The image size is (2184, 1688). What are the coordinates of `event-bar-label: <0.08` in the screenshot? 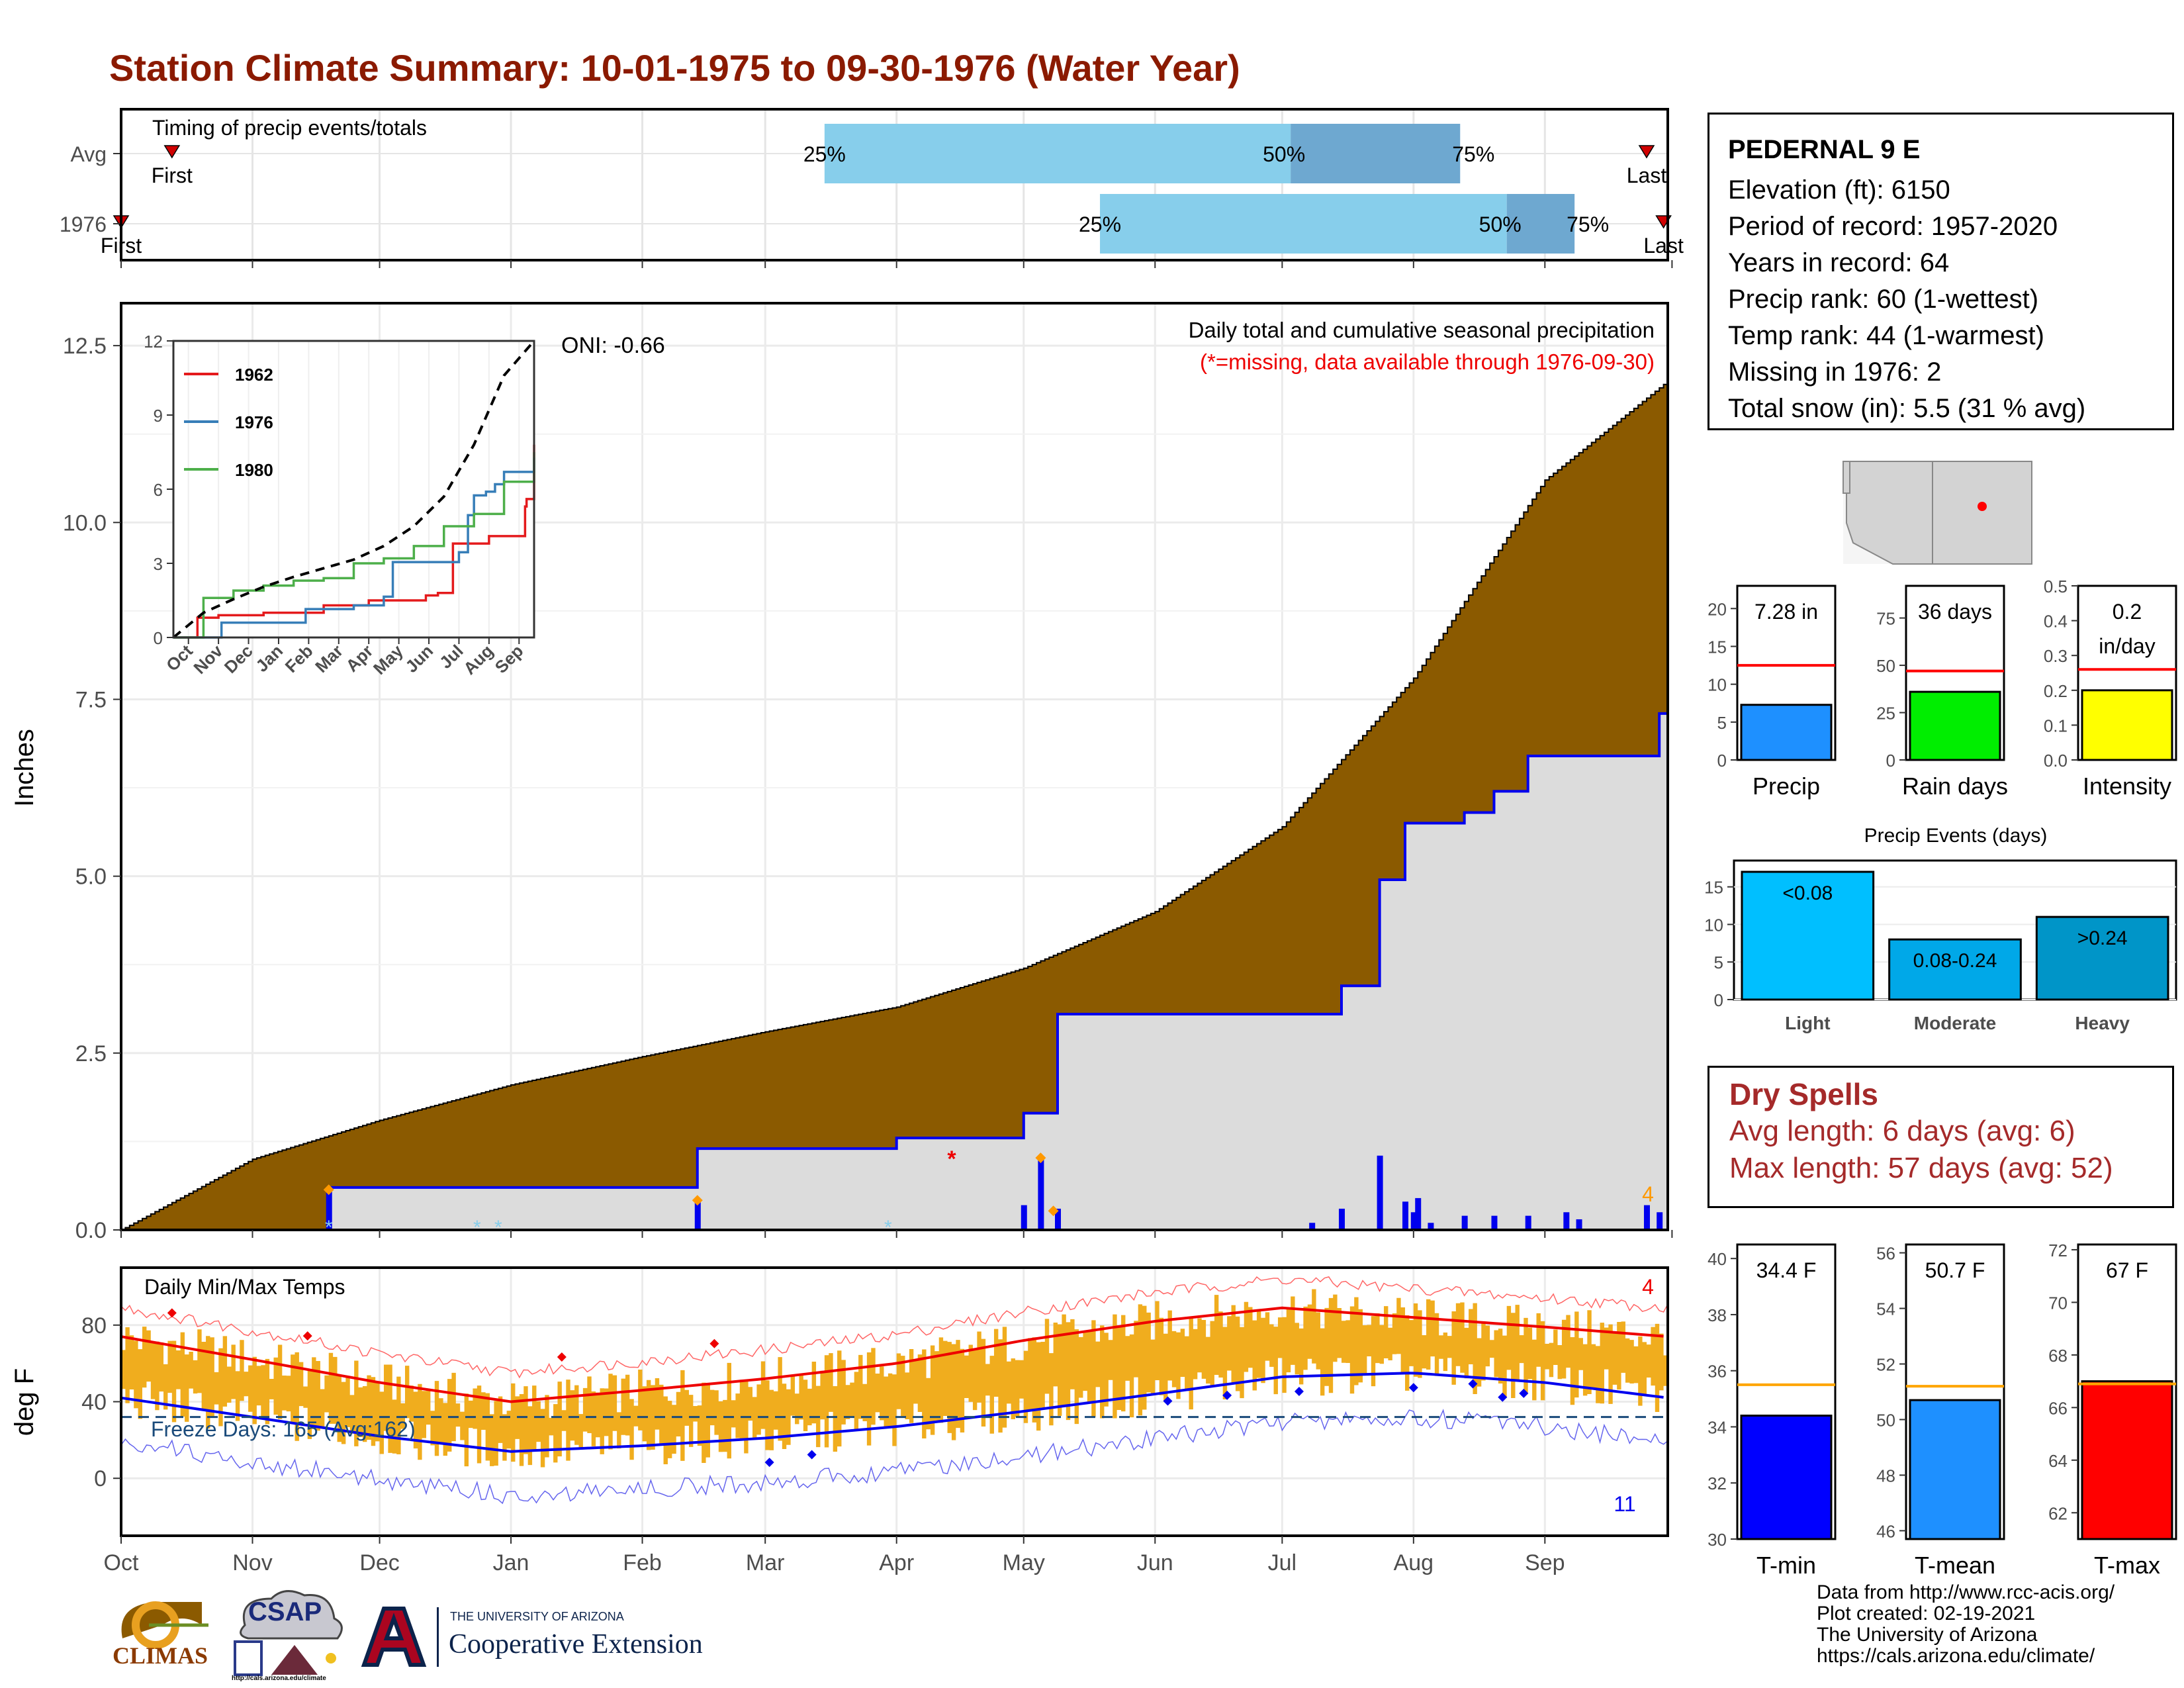 It's located at (1807, 893).